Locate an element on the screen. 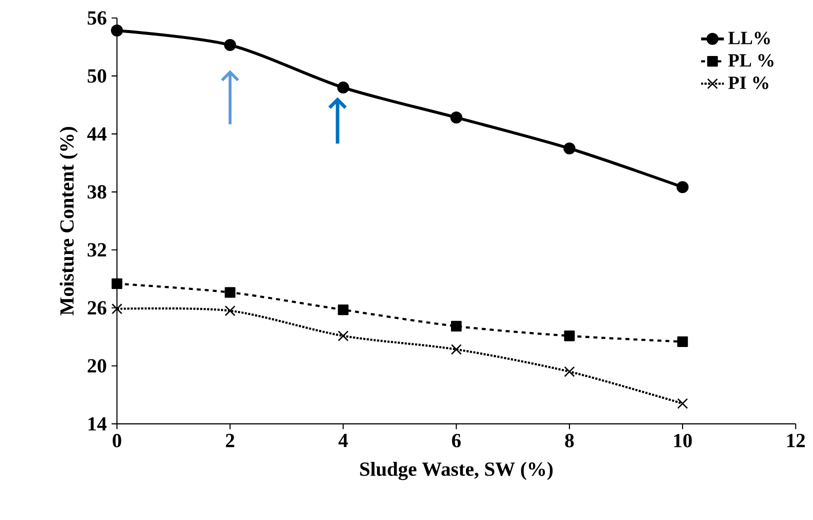 This screenshot has width=813, height=520. y-tick-label: 56 is located at coordinates (97, 18).